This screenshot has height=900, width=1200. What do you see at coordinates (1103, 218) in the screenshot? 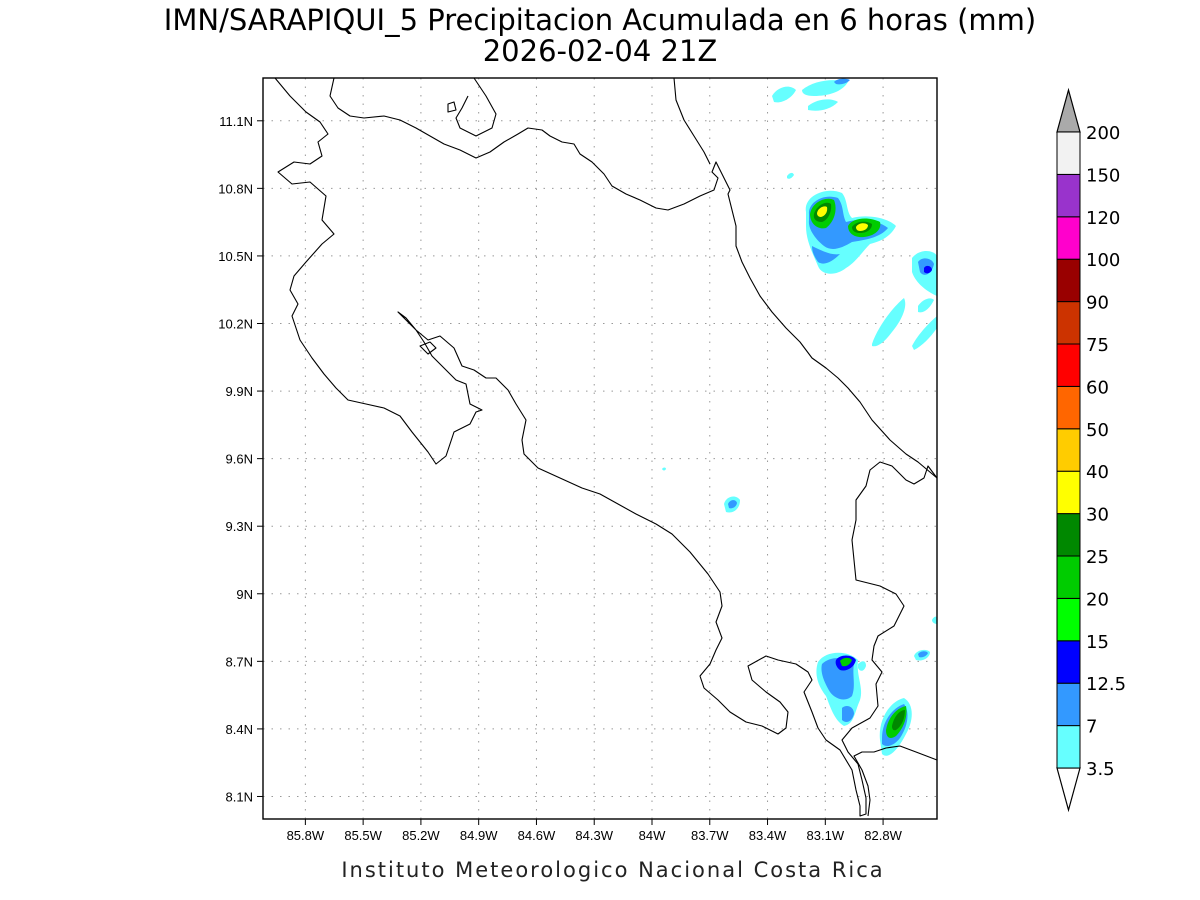
I see `colorbar-level-label: 120` at bounding box center [1103, 218].